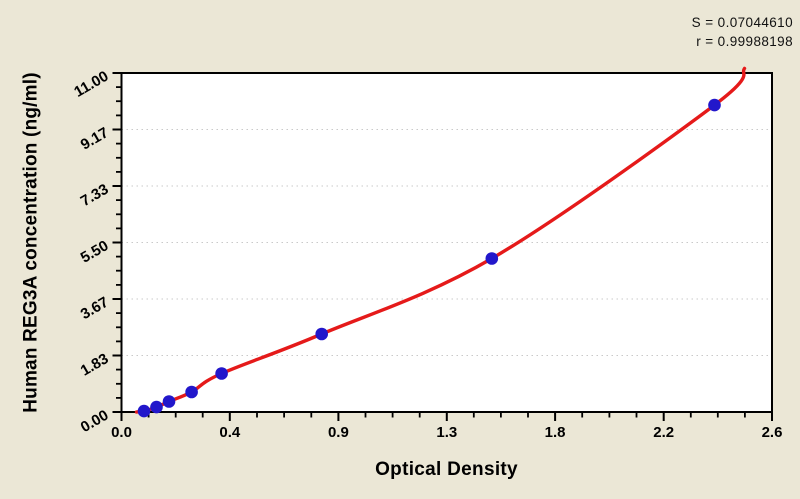 The width and height of the screenshot is (800, 499). What do you see at coordinates (95, 138) in the screenshot?
I see `y-tick-label: 9.17` at bounding box center [95, 138].